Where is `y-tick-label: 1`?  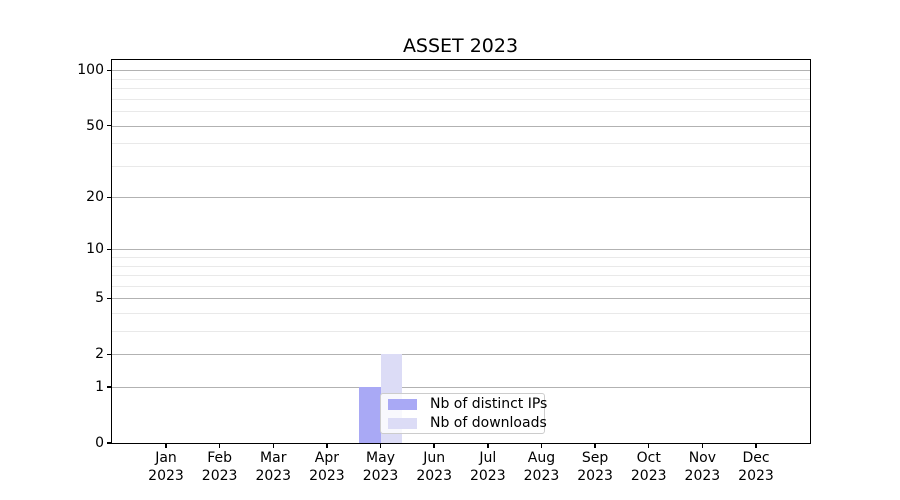
y-tick-label: 1 is located at coordinates (99, 387).